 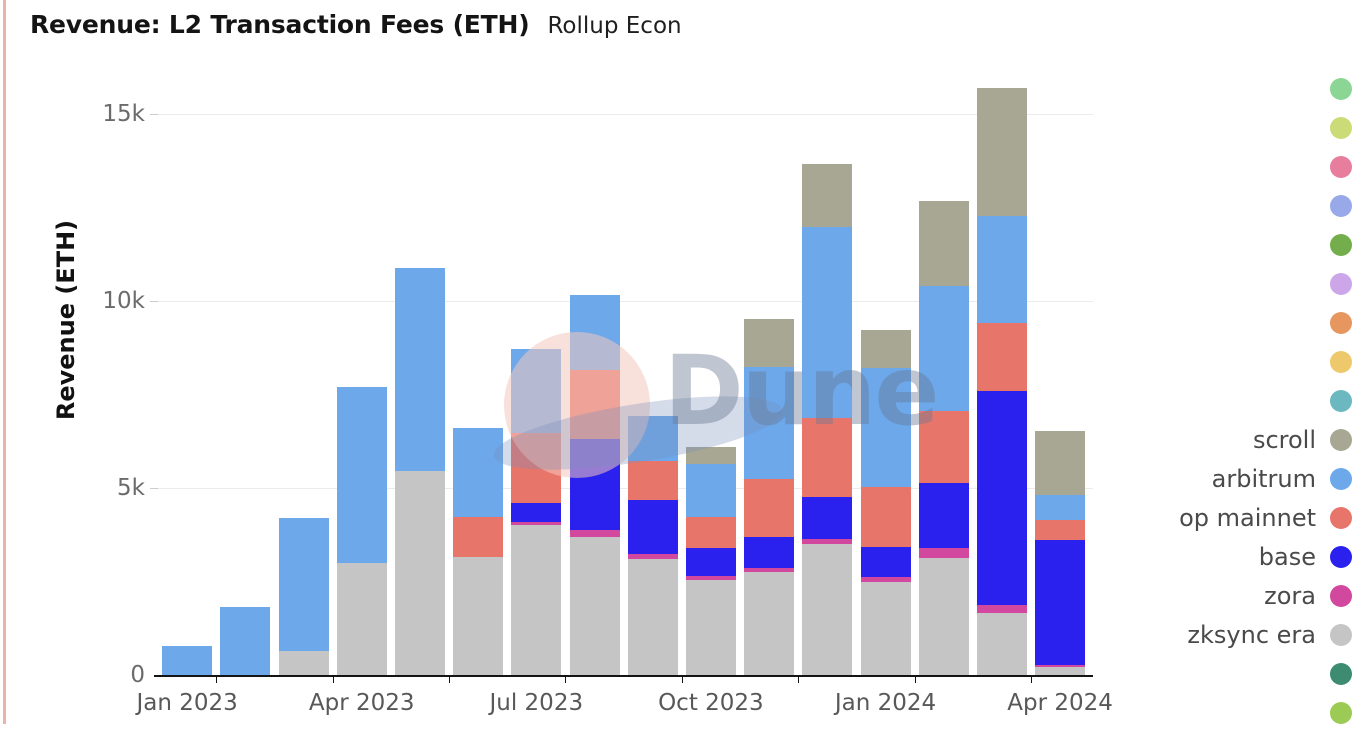 I want to click on bar-jul-2023, so click(x=536, y=511).